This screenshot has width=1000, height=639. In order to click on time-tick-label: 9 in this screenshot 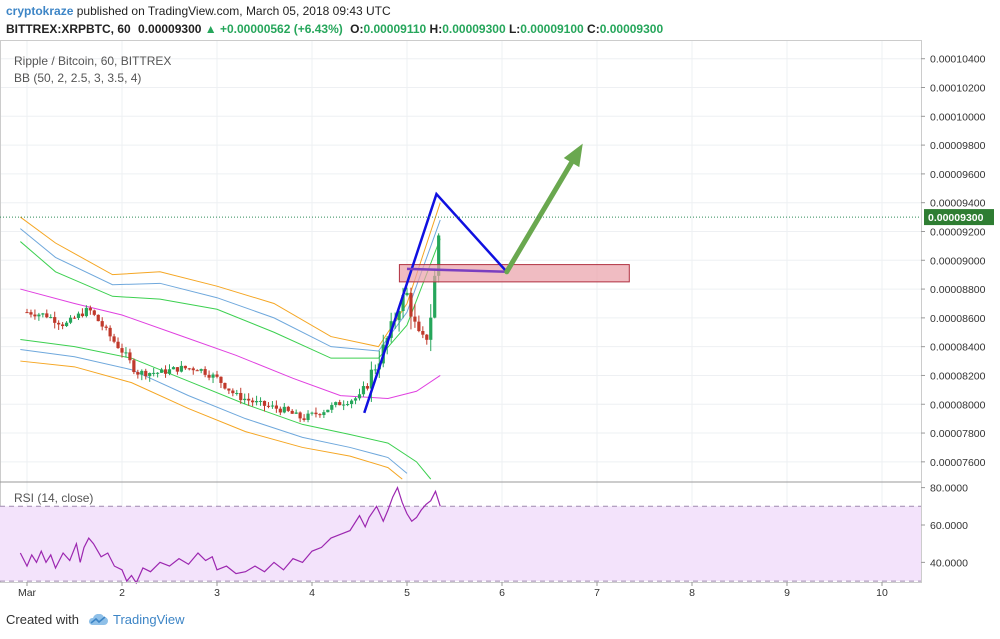, I will do `click(787, 593)`.